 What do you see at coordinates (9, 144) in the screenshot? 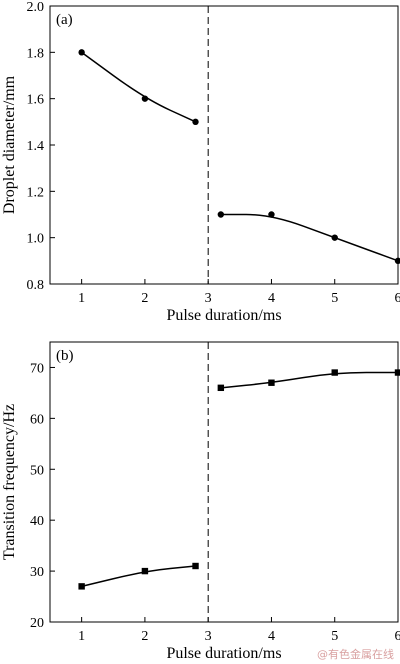
I see `y-axis-label: Droplet diameter/mm` at bounding box center [9, 144].